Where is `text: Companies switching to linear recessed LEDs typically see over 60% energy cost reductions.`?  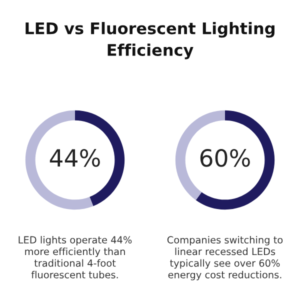 text: Companies switching to linear recessed LEDs typically see over 60% energy cost reductions. is located at coordinates (225, 258).